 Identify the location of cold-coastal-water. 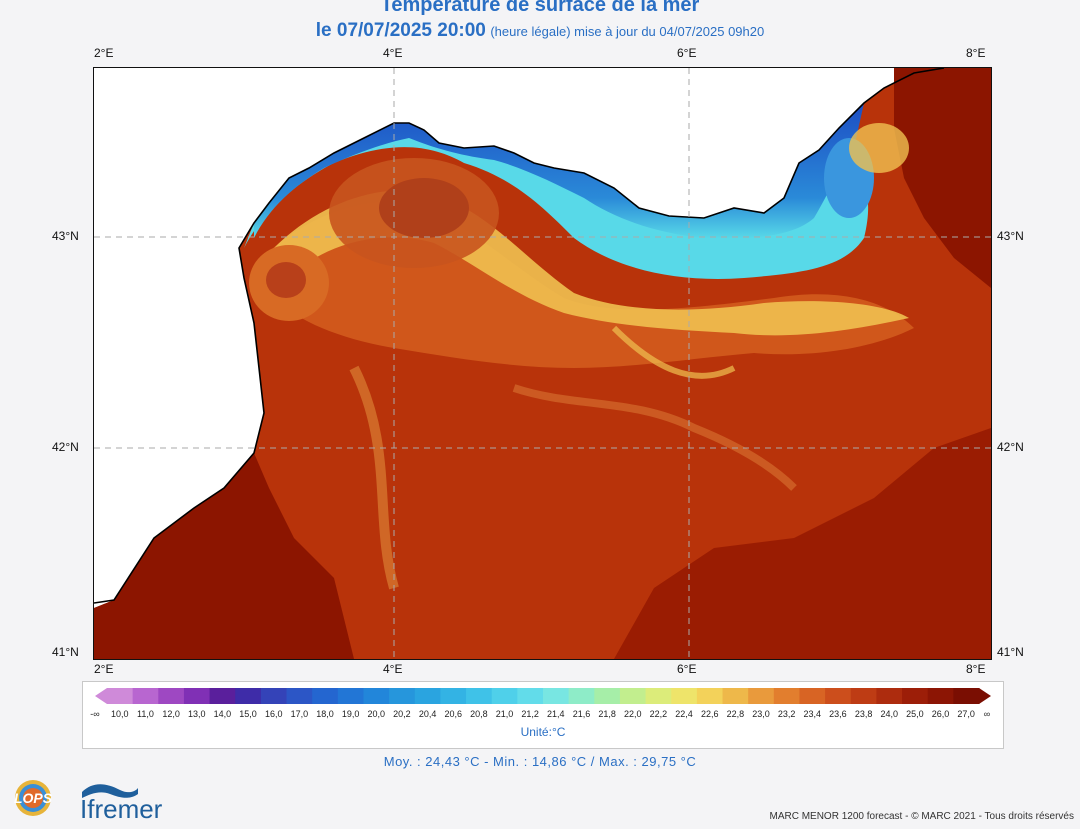
(559, 171).